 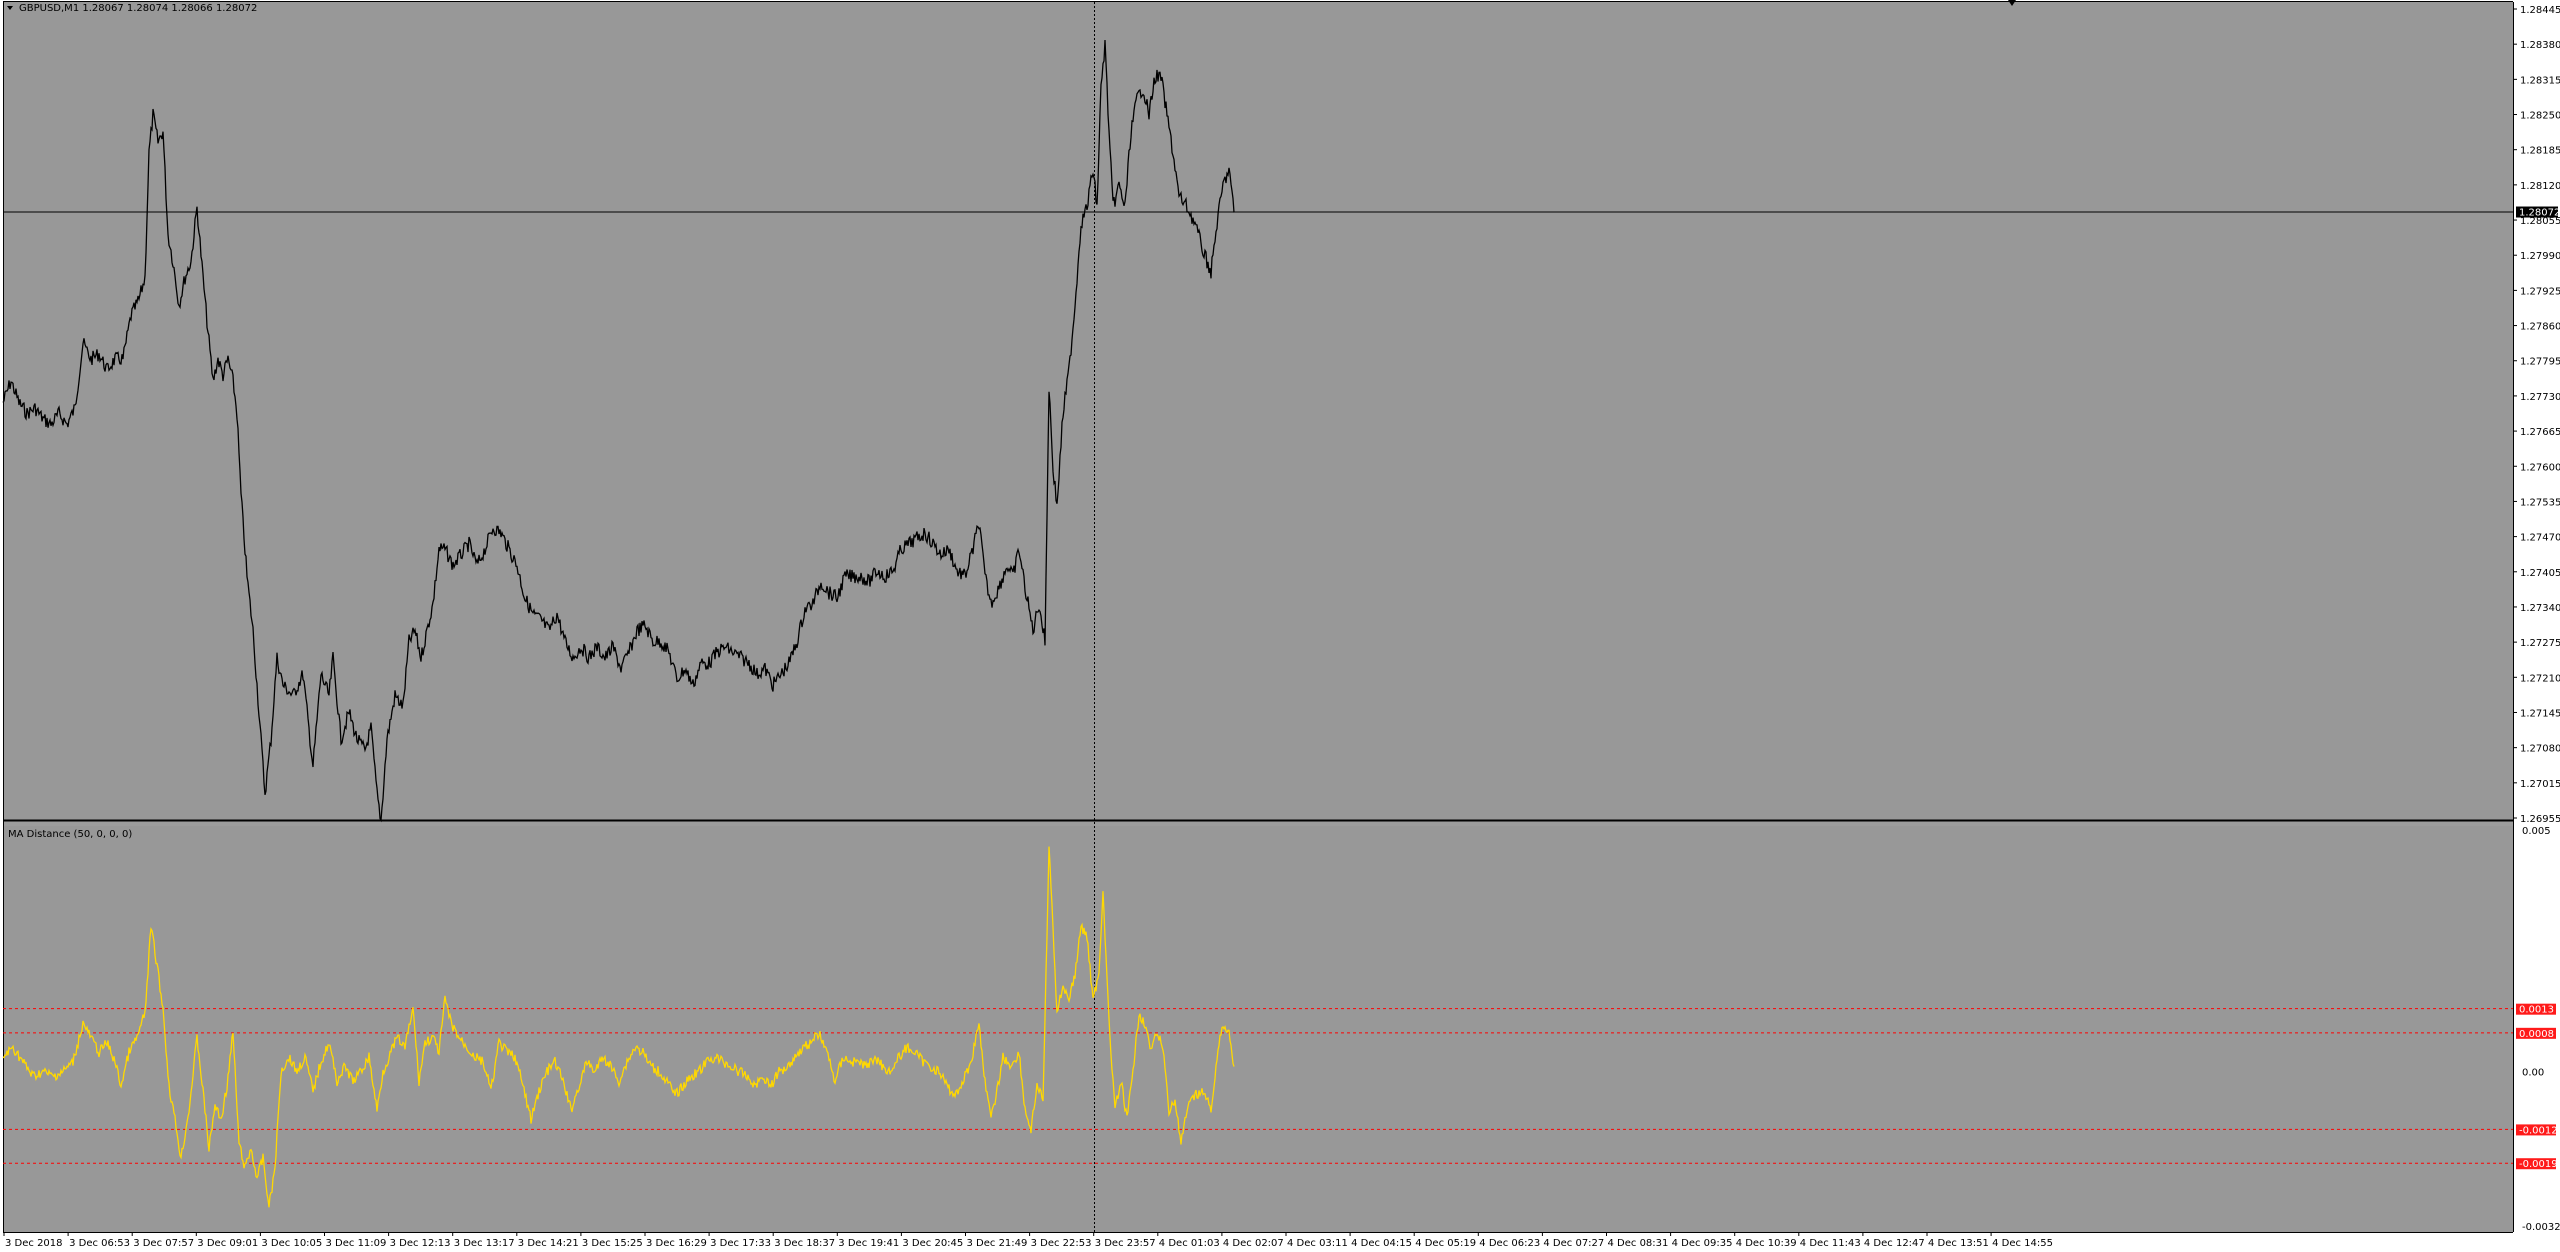 What do you see at coordinates (2541, 1227) in the screenshot?
I see `indicator-tick-label: -0.0032` at bounding box center [2541, 1227].